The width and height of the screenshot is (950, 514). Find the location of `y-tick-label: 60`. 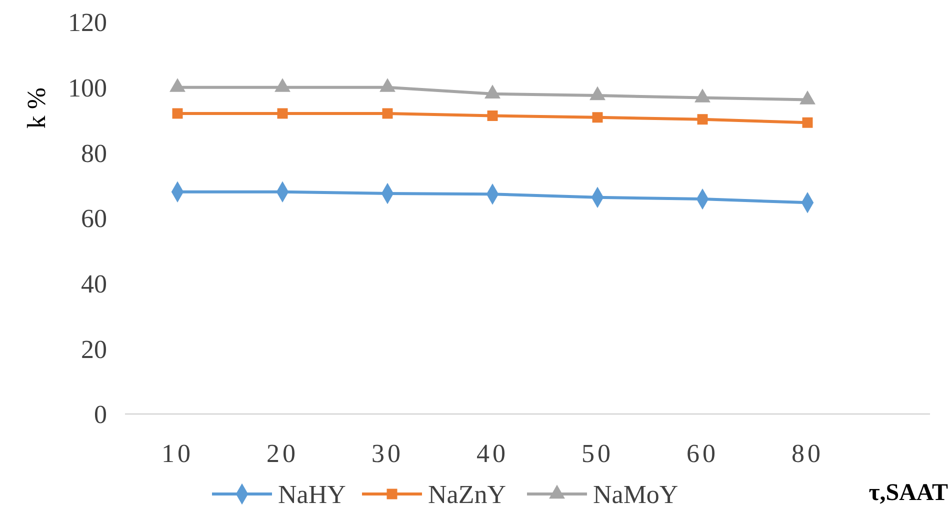

y-tick-label: 60 is located at coordinates (94, 219).